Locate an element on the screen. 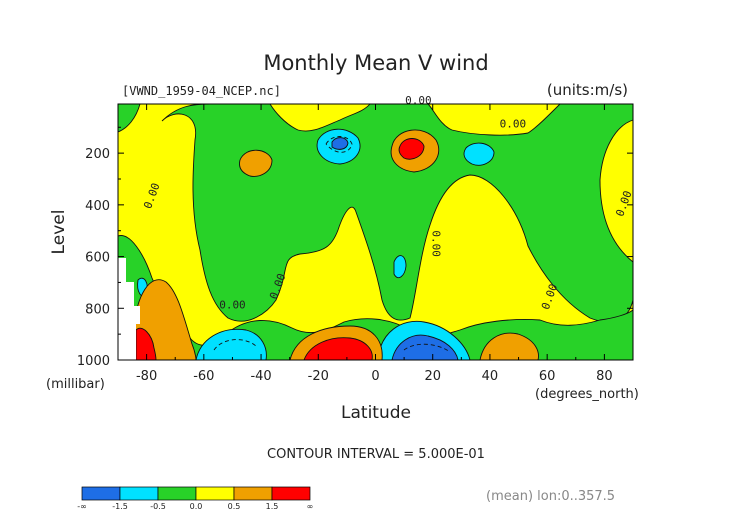 The width and height of the screenshot is (752, 532). colorbar-label: 0.5 is located at coordinates (234, 506).